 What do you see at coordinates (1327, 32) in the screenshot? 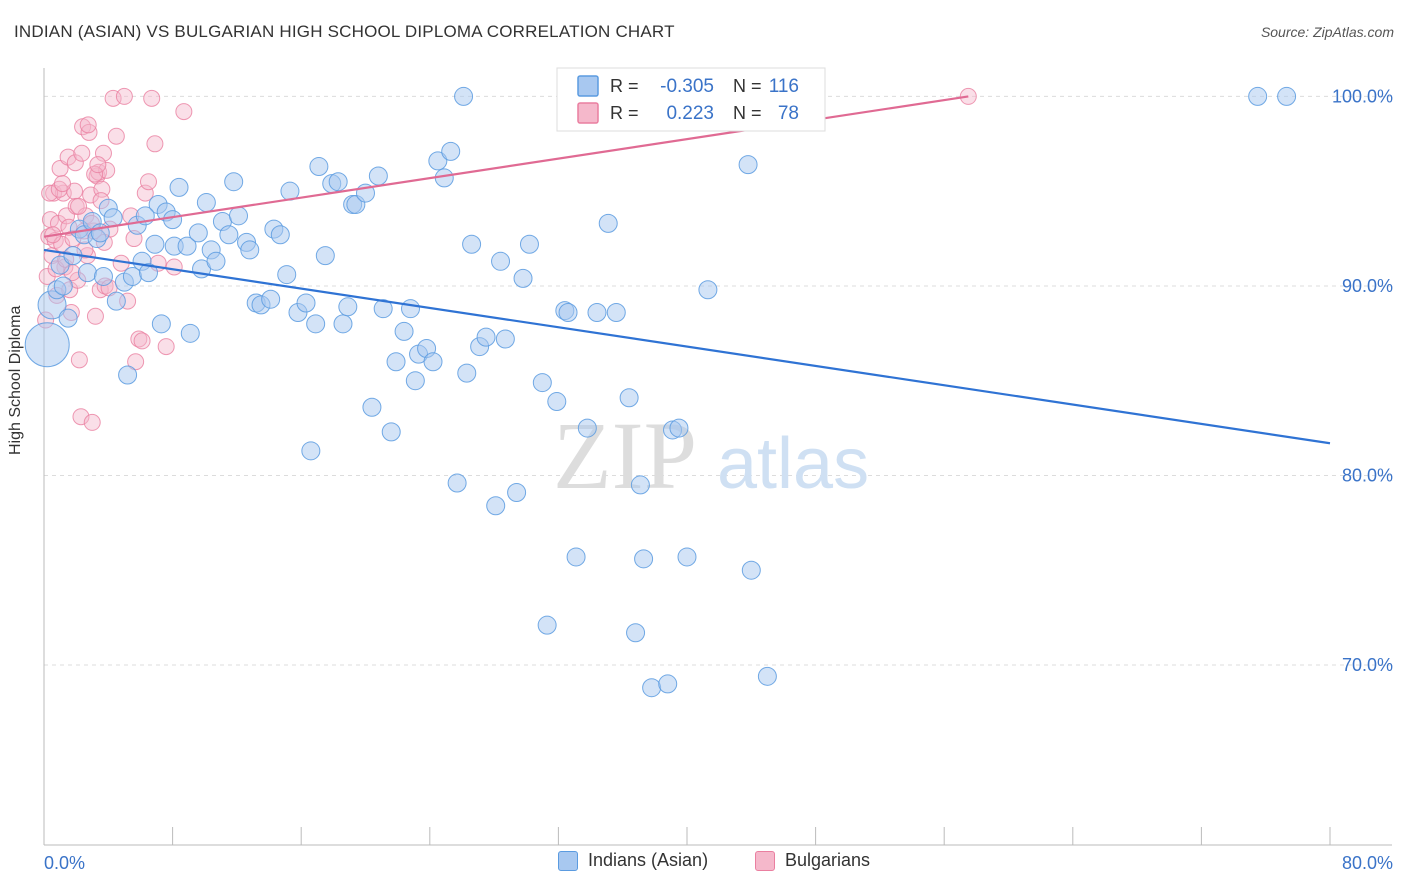
I see `source-credit: Source: ZipAtlas.com` at bounding box center [1327, 32].